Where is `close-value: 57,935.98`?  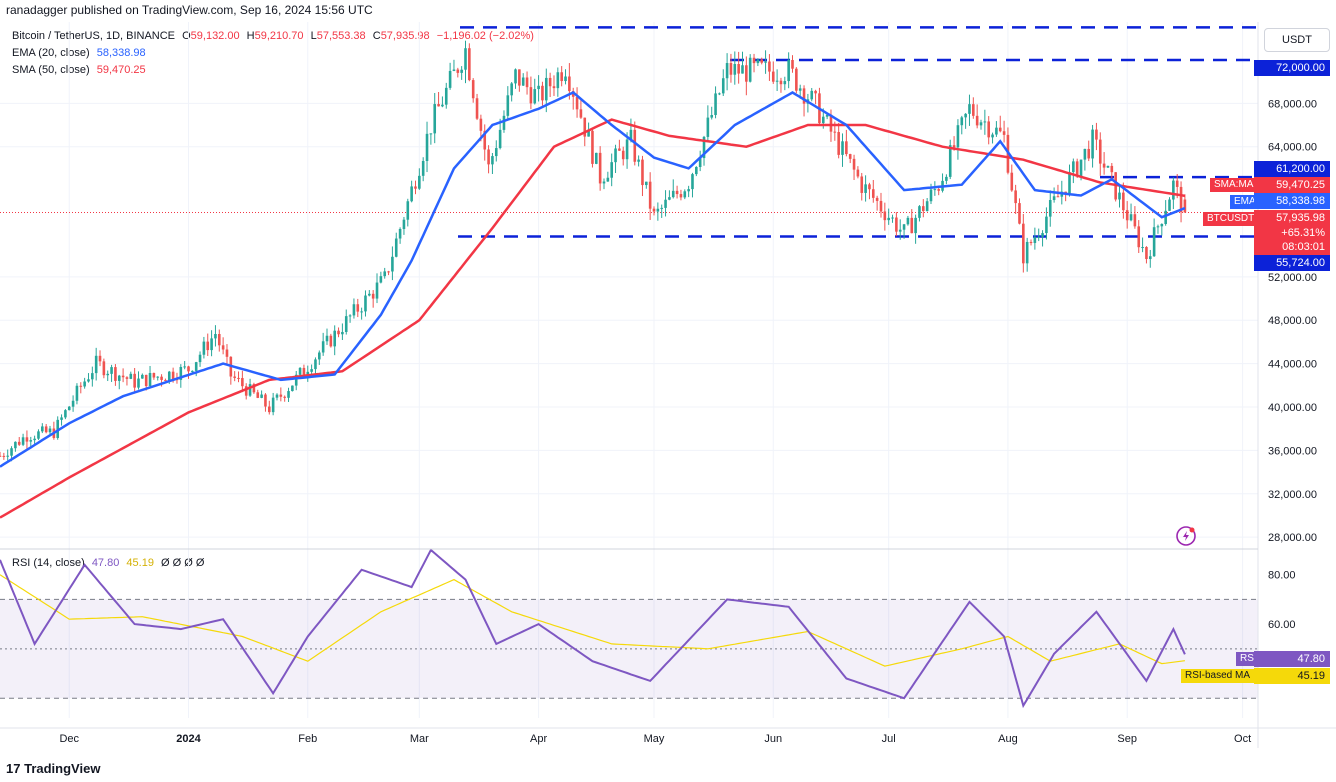
close-value: 57,935.98 is located at coordinates (405, 36).